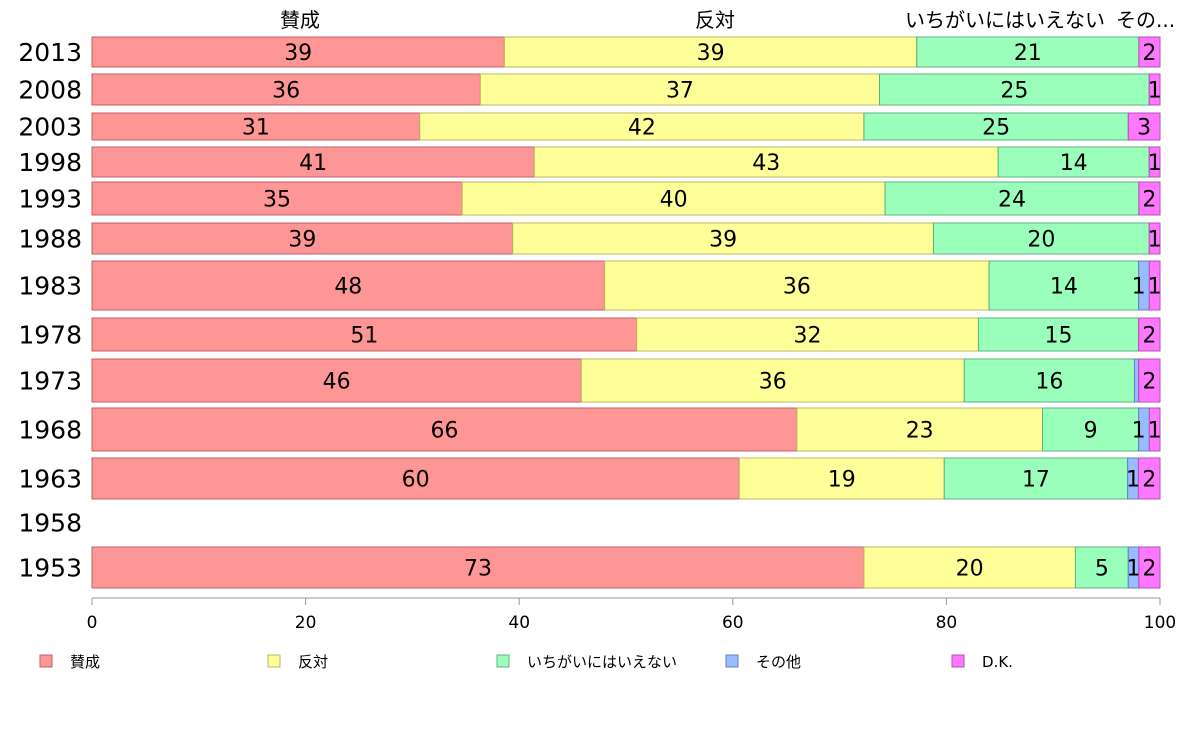  What do you see at coordinates (733, 623) in the screenshot?
I see `x-tick-label: 60` at bounding box center [733, 623].